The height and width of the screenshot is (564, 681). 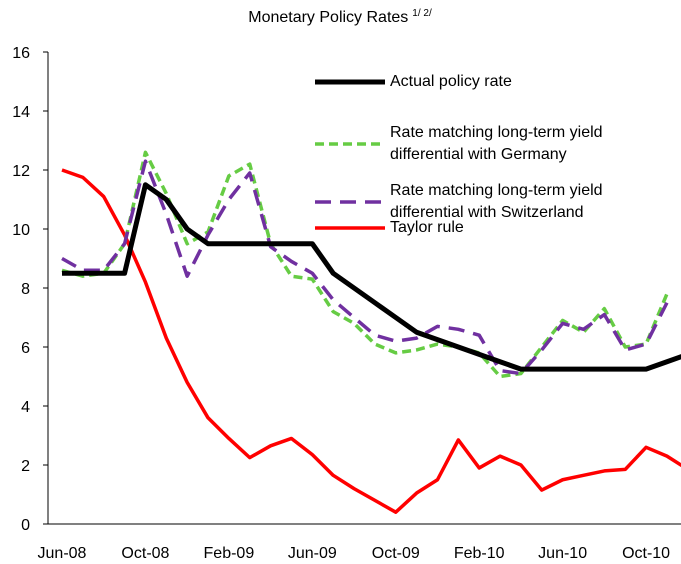 I want to click on chart-title: Monetary Policy Rates 1/ 2/, so click(x=340, y=17).